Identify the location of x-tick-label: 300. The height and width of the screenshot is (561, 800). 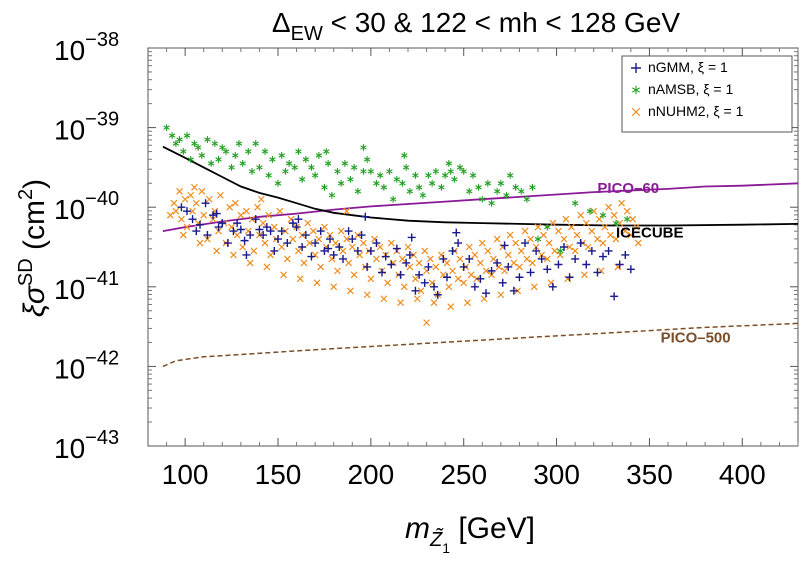
(556, 474).